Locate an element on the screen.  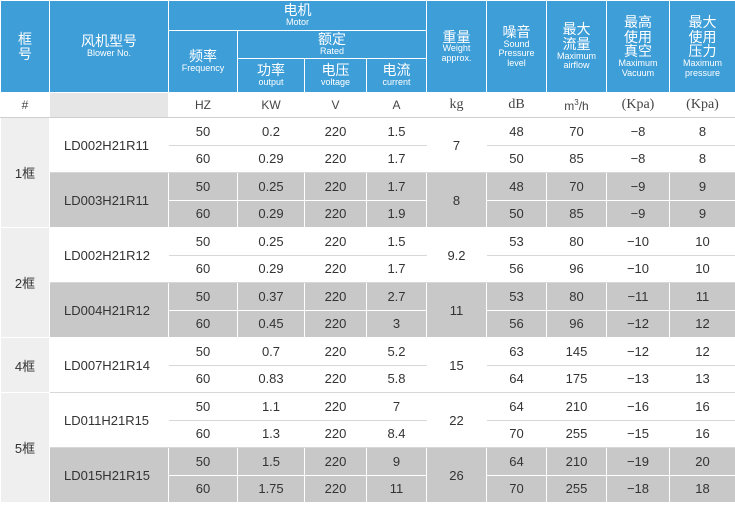
table-row: 60 0.29 220 1.9 50 85 −9 9 is located at coordinates (368, 213).